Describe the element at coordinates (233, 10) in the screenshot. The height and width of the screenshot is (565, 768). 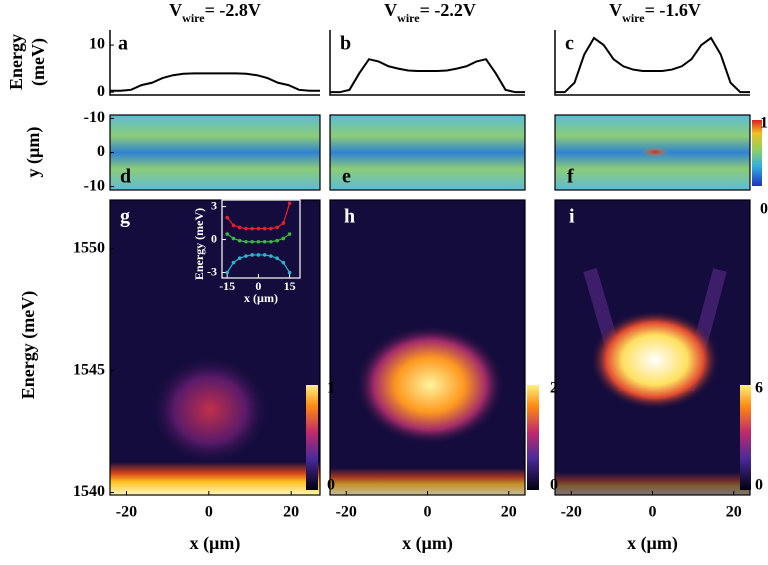
I see `title-rest: = -2.8V` at that location.